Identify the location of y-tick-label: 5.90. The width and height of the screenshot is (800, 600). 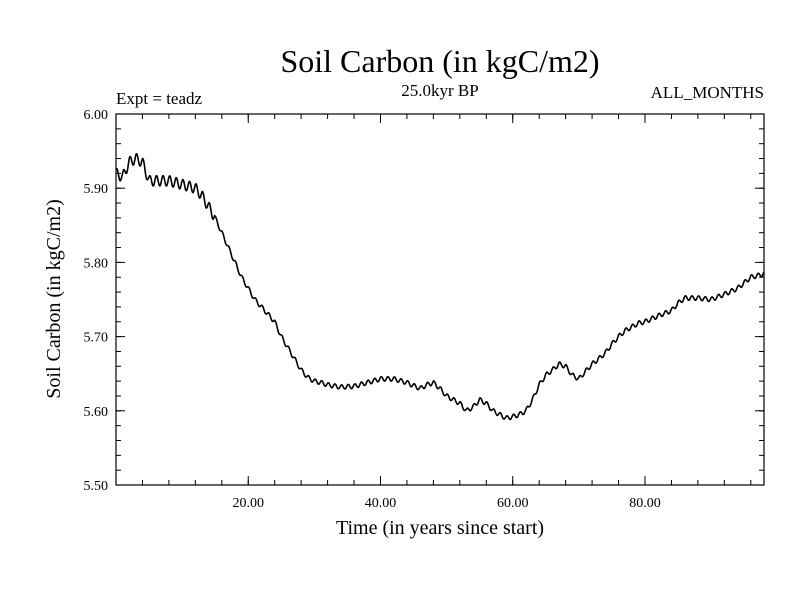
(96, 189).